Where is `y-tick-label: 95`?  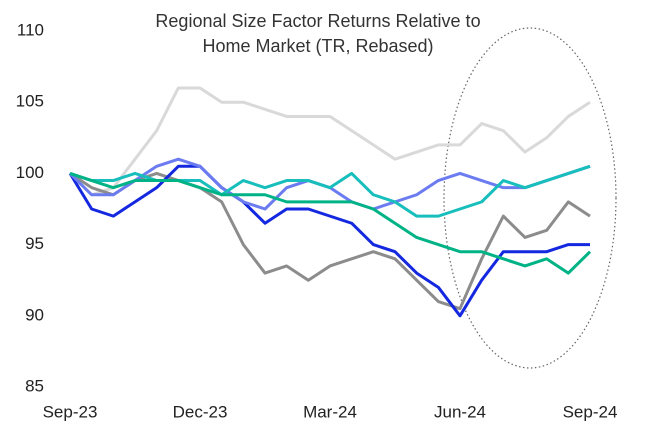
y-tick-label: 95 is located at coordinates (34, 243).